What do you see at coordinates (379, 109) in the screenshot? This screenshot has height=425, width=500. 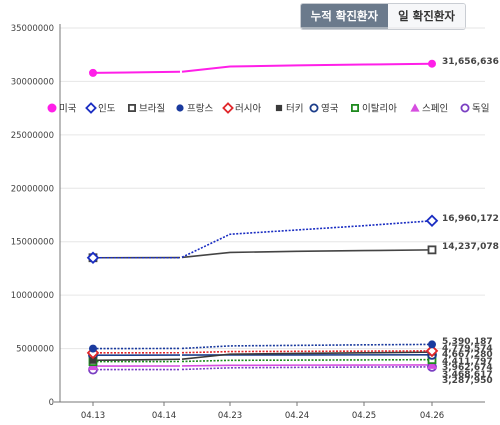 I see `legend-label: 이탈리아` at bounding box center [379, 109].